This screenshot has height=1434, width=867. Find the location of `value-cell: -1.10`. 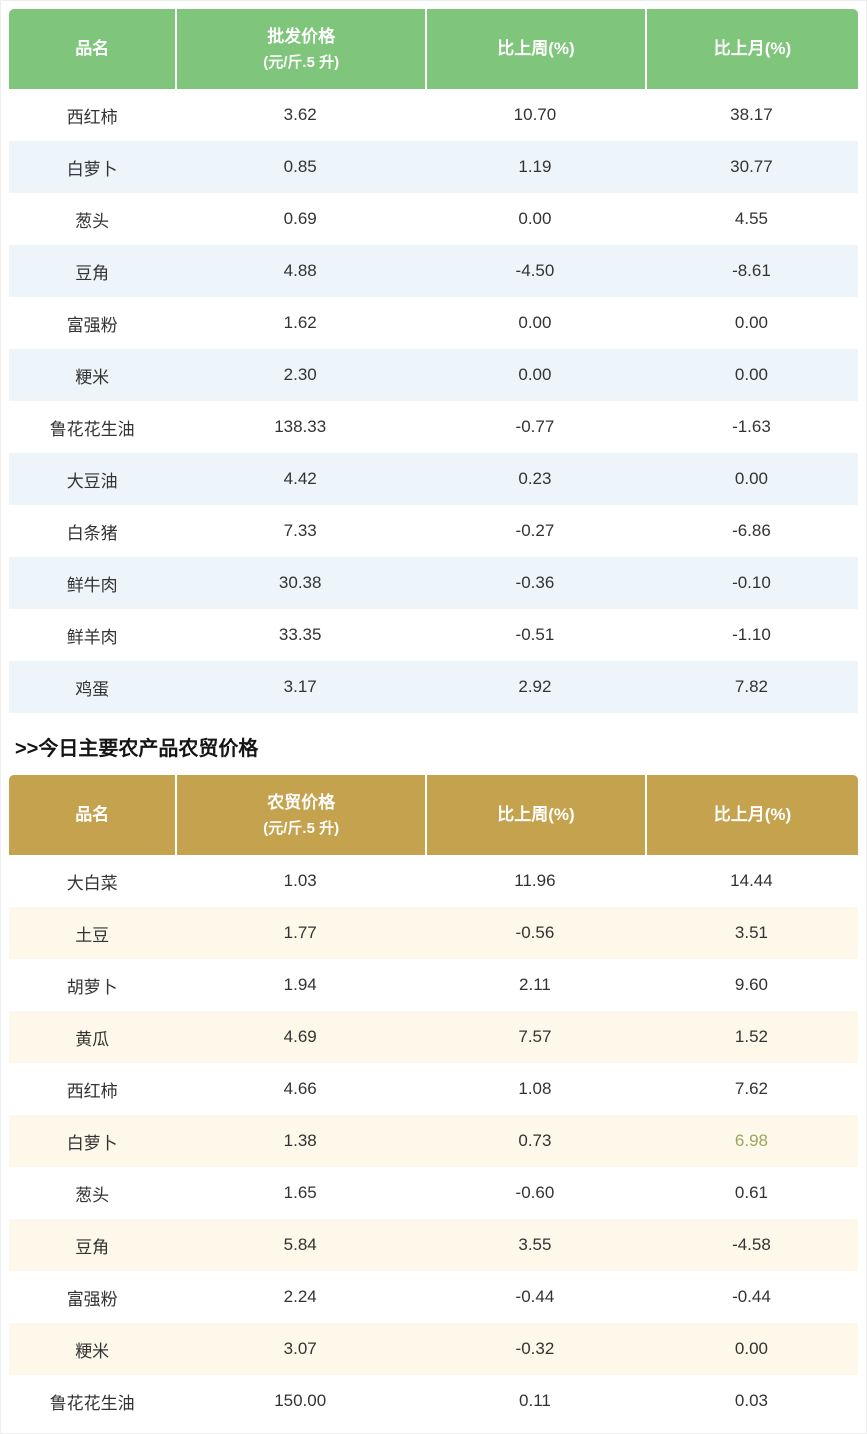

value-cell: -1.10 is located at coordinates (751, 634).